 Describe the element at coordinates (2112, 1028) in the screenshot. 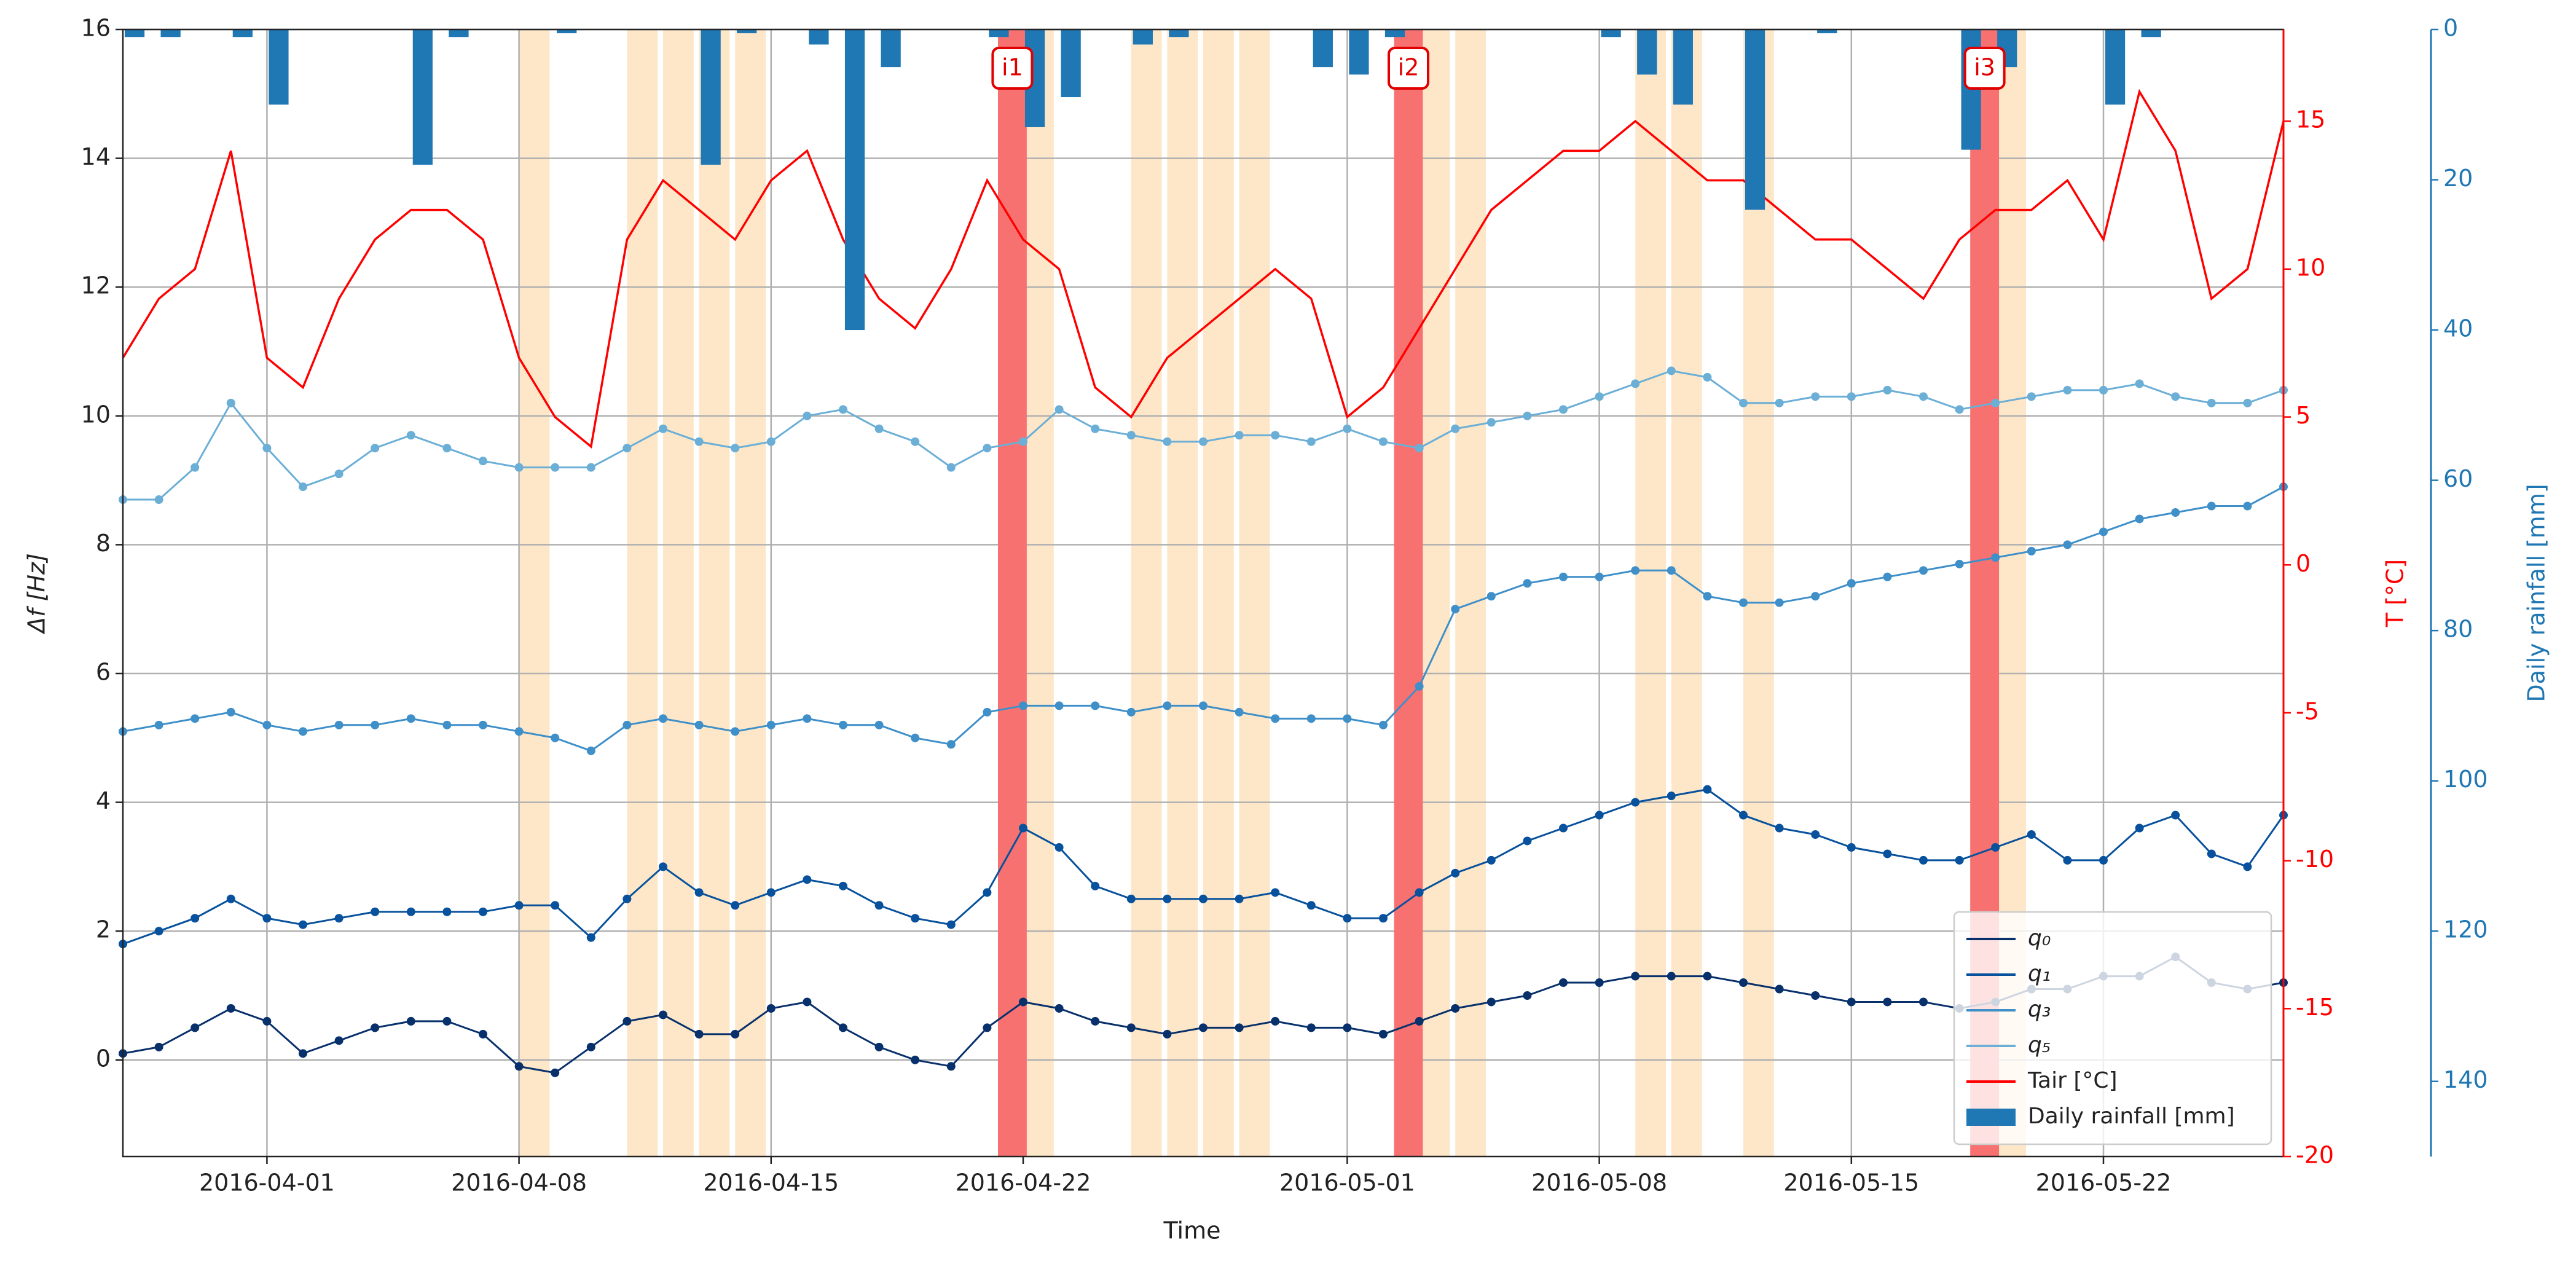

I see `legend-box` at that location.